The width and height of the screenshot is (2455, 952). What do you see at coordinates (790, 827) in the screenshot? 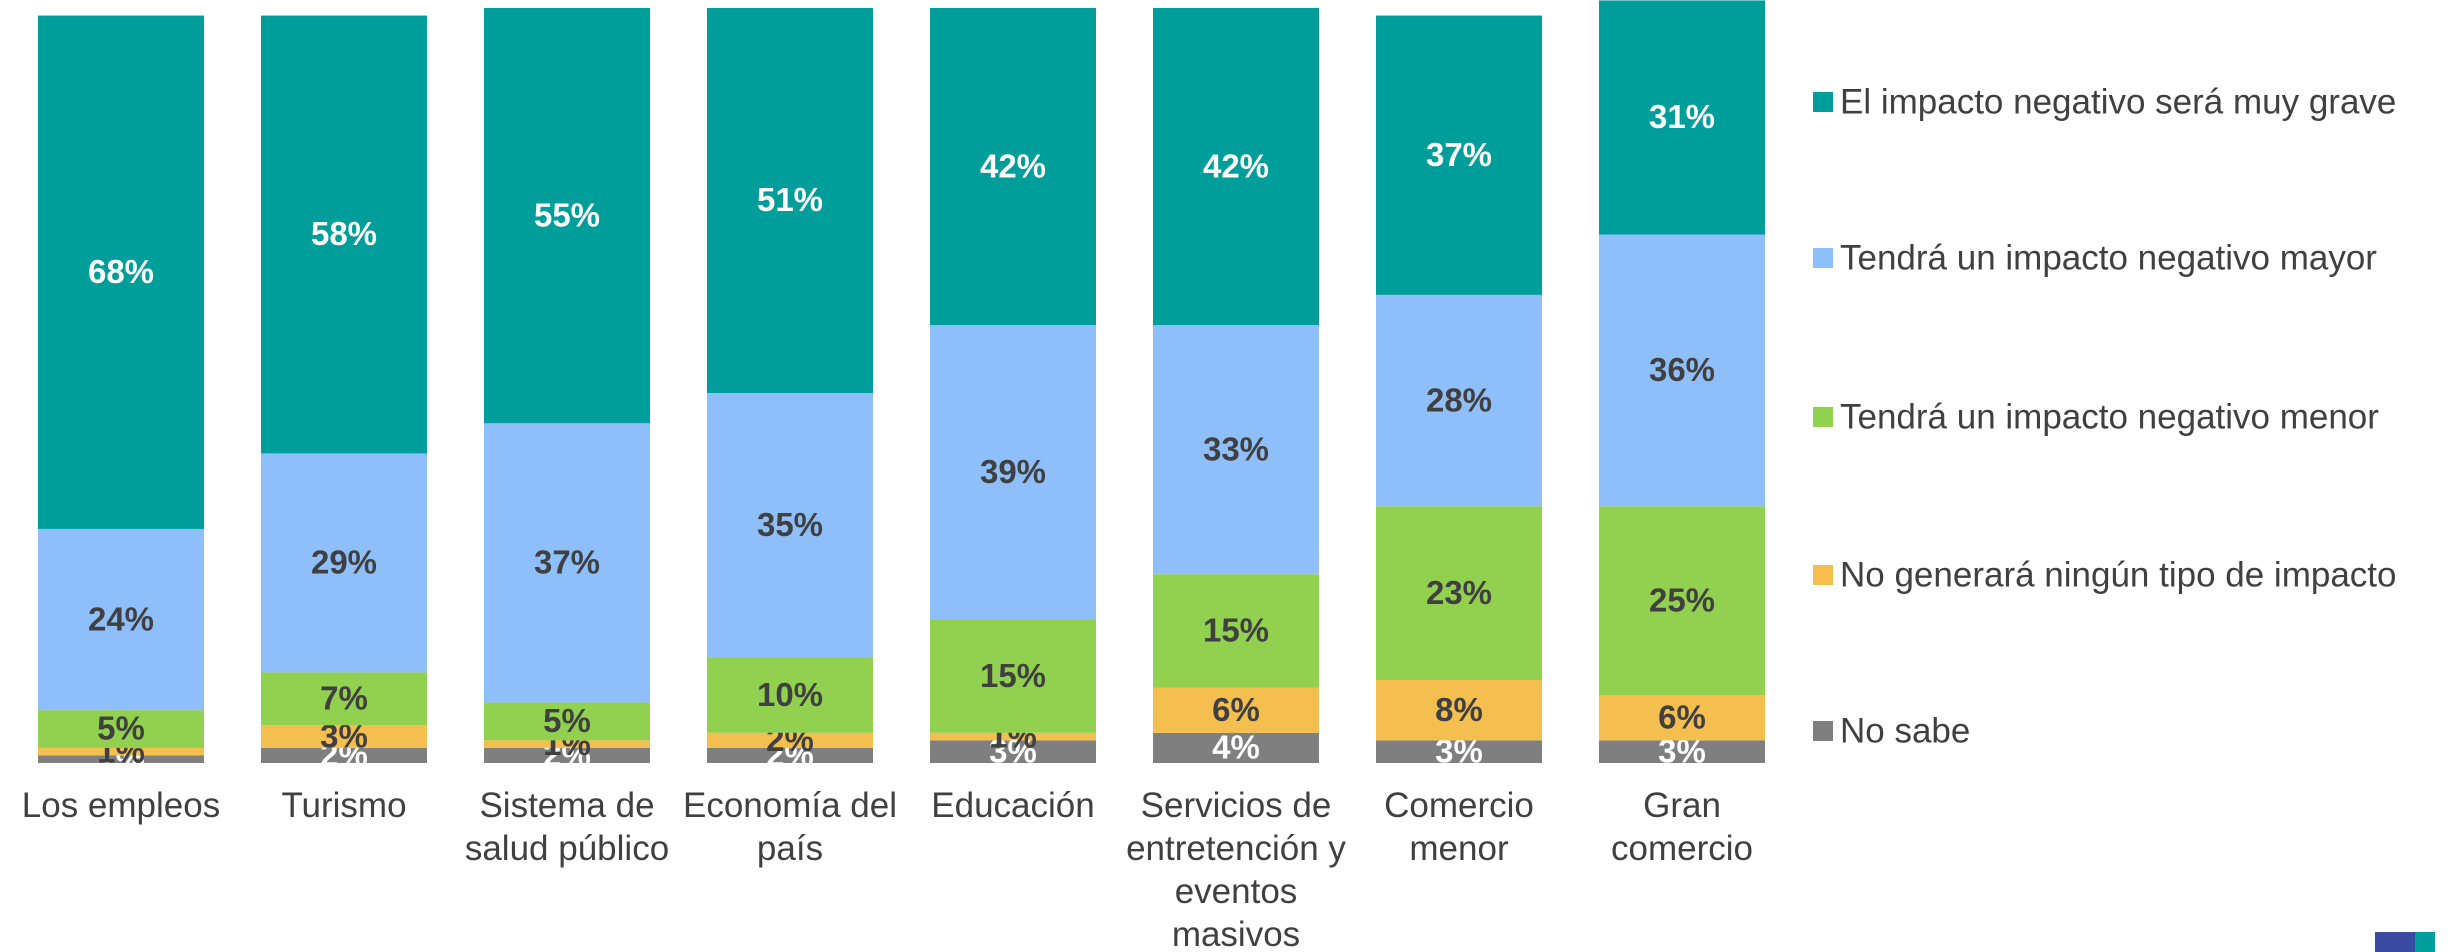
I see `x-tick-label: Economía del país` at bounding box center [790, 827].